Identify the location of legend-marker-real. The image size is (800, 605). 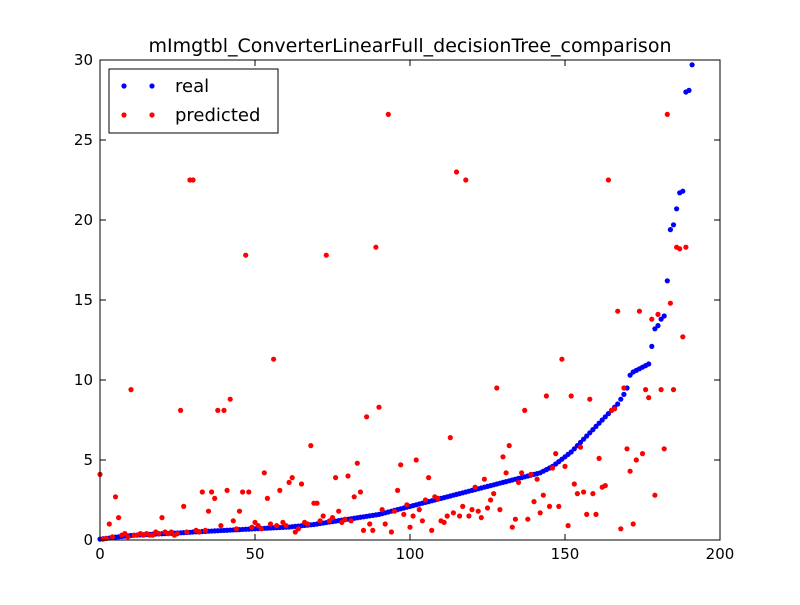
(124, 86).